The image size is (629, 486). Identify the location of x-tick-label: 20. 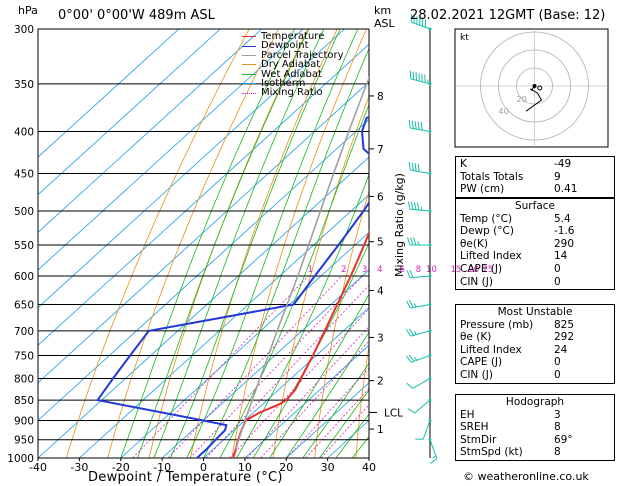
(286, 467).